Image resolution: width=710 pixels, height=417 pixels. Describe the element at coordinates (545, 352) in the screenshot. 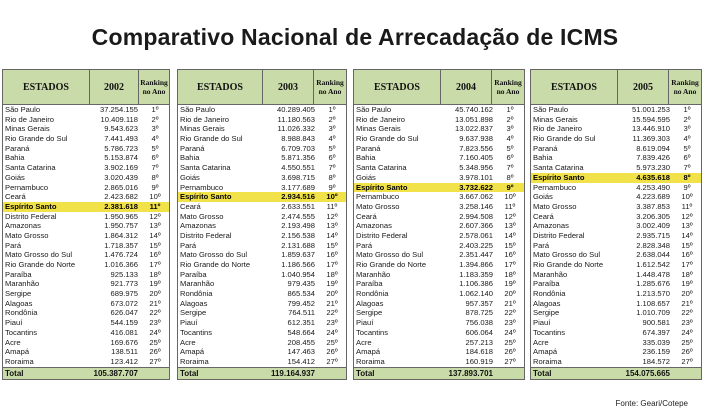

I see `state-cell: Amapá` at that location.